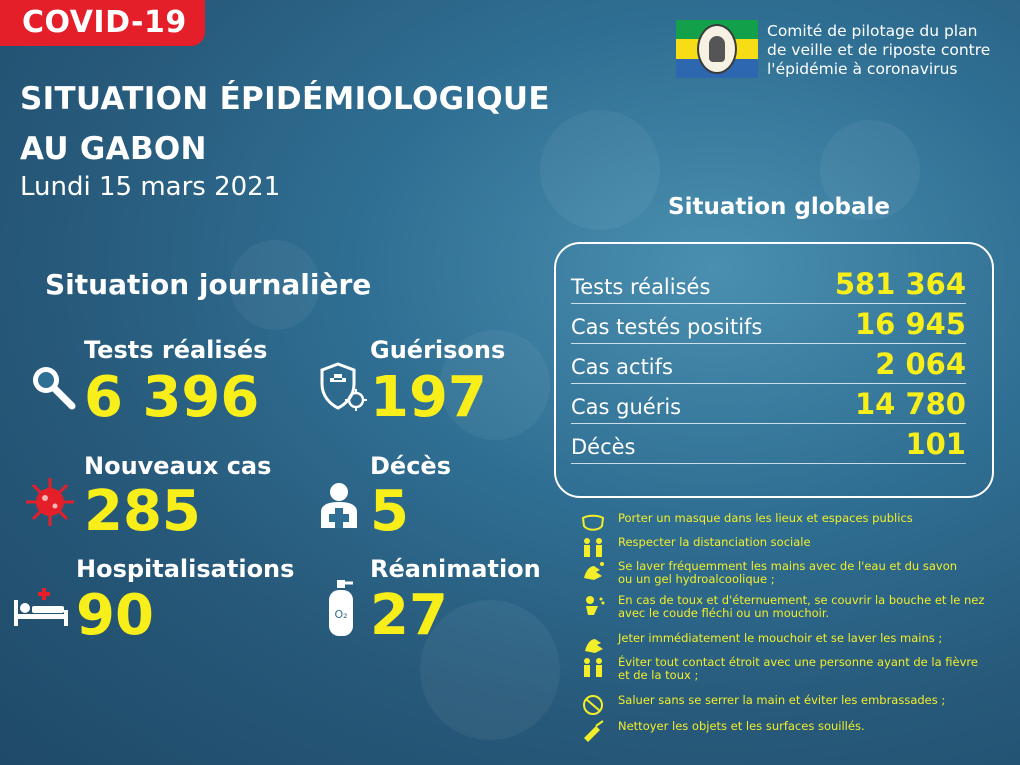 This screenshot has width=1020, height=765. I want to click on fever-icon, so click(593, 667).